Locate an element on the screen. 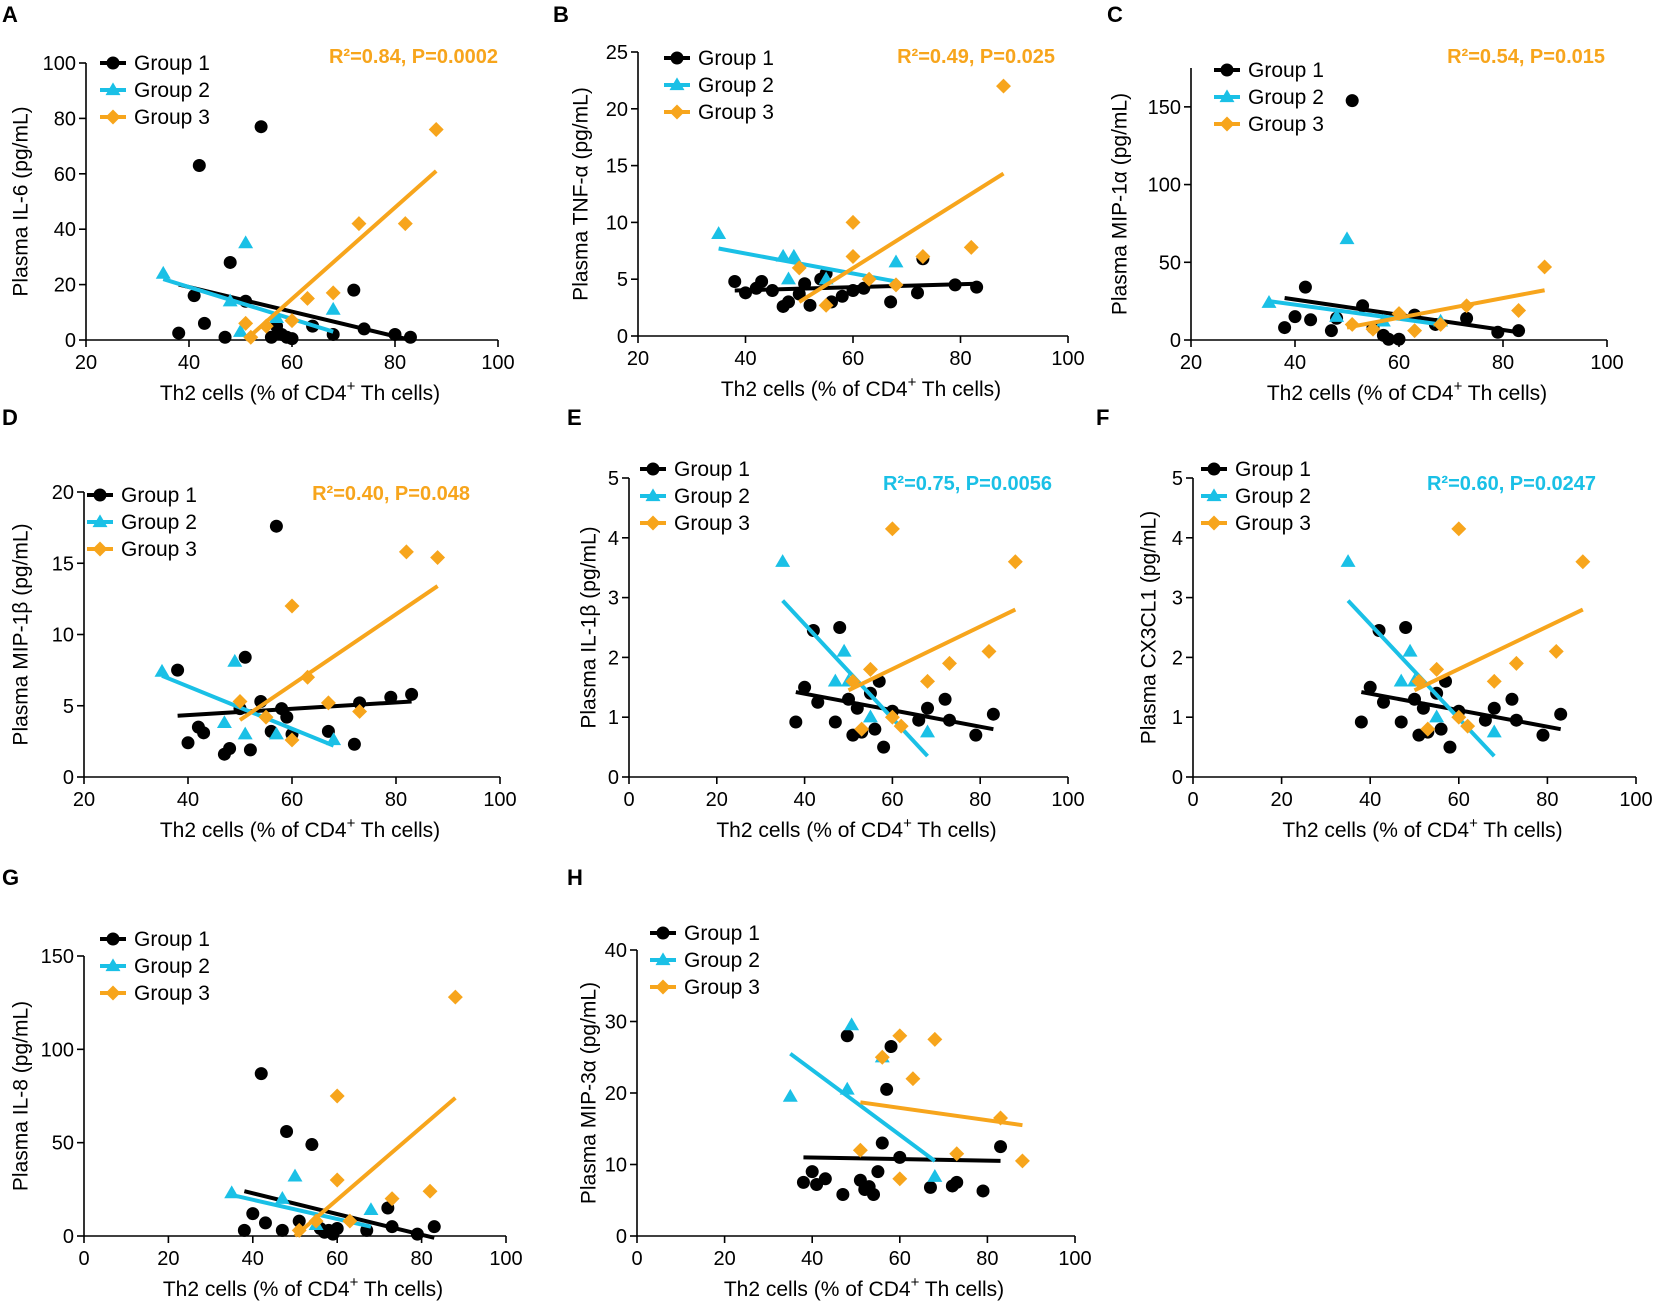 This screenshot has height=1312, width=1654. stat-annotation: R²=0.60, P=0.0247 is located at coordinates (1511, 484).